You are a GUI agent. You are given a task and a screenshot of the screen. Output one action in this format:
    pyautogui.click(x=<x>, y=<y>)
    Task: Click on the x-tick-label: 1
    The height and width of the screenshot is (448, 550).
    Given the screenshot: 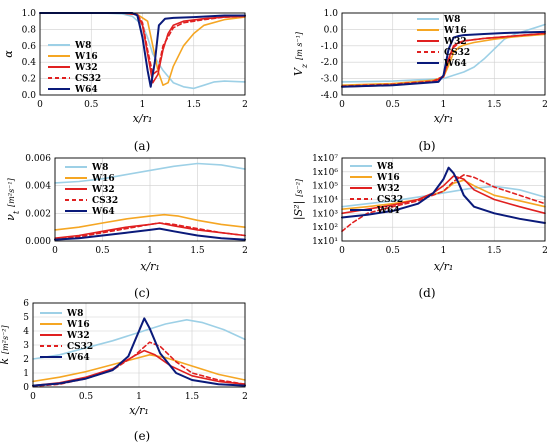 What is the action you would take?
    pyautogui.click(x=444, y=251)
    